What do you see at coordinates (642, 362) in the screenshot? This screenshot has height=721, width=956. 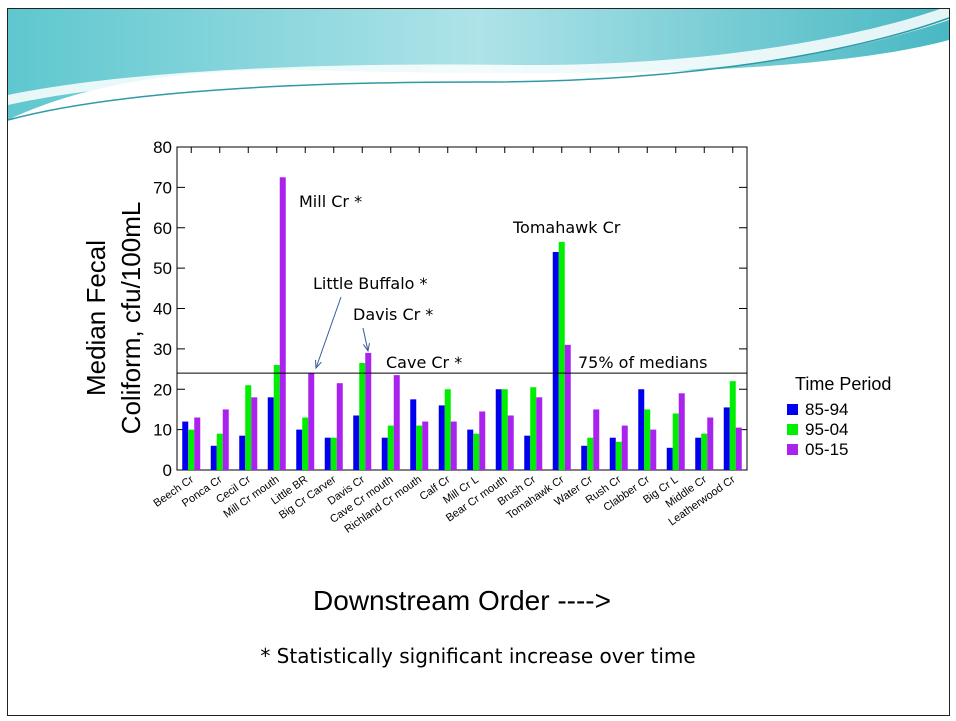 I see `reference-line-label: 75% of medians` at bounding box center [642, 362].